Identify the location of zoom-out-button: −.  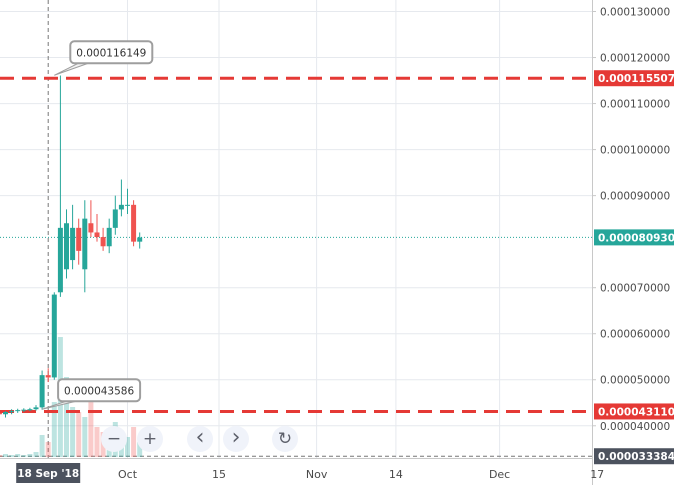
(114, 439).